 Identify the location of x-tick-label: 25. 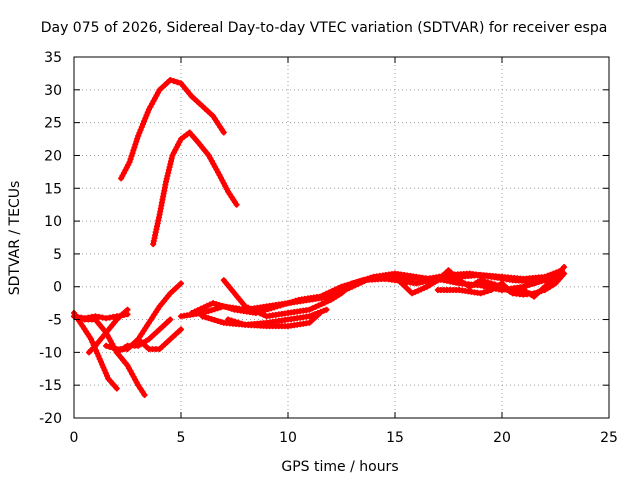
(609, 438).